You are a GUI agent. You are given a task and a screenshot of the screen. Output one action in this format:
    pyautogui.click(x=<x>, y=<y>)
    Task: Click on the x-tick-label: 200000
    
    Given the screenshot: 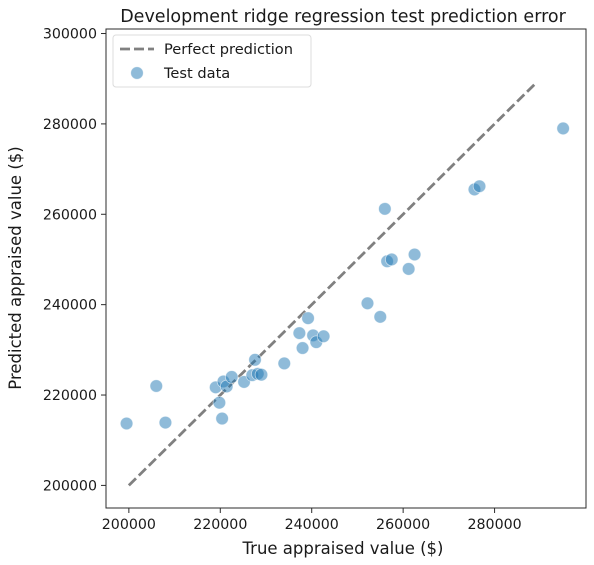 What is the action you would take?
    pyautogui.click(x=129, y=525)
    